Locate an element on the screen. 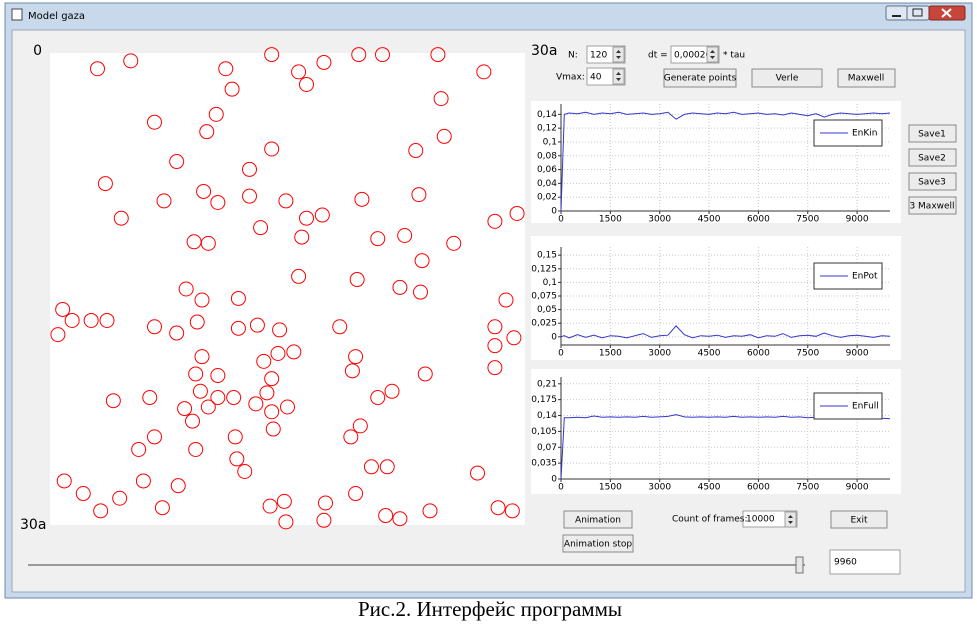 Image resolution: width=977 pixels, height=631 pixels. button-label: Save2 is located at coordinates (932, 159).